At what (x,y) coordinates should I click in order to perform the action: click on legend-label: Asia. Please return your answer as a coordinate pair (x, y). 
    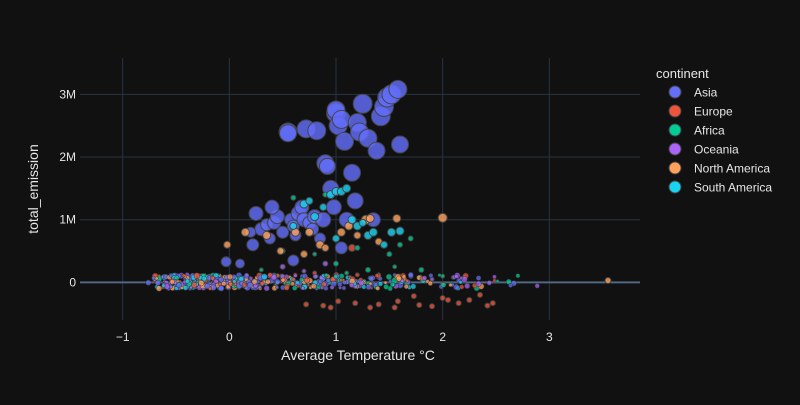
    Looking at the image, I should click on (706, 93).